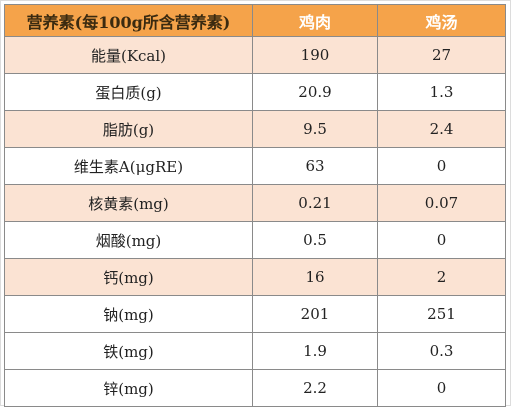  I want to click on soup-value: 251, so click(441, 314).